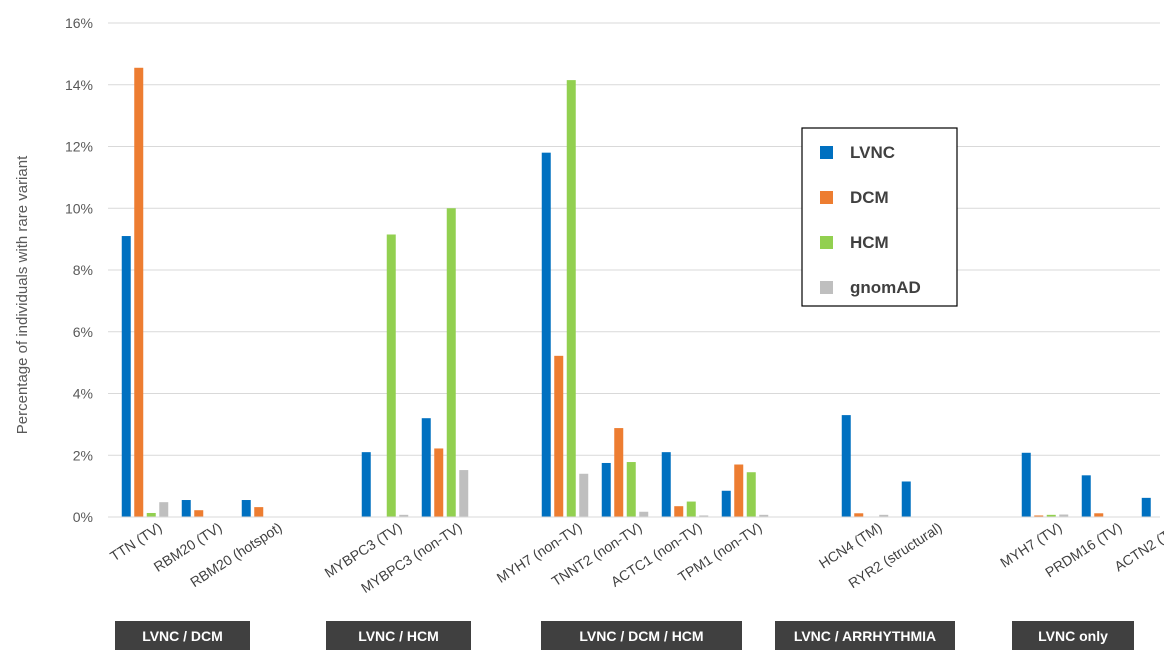 This screenshot has width=1164, height=652. Describe the element at coordinates (751, 494) in the screenshot. I see `bar-hcm-tpm1-non-tv` at that location.